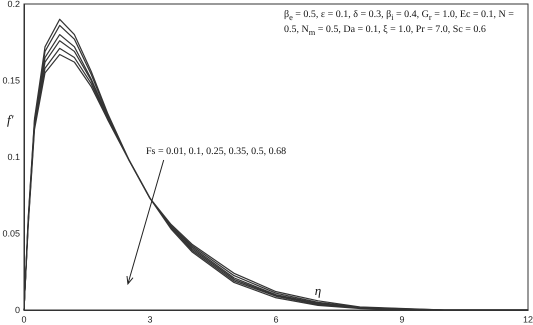 This screenshot has height=325, width=533. I want to click on x-tick-label: 9, so click(402, 319).